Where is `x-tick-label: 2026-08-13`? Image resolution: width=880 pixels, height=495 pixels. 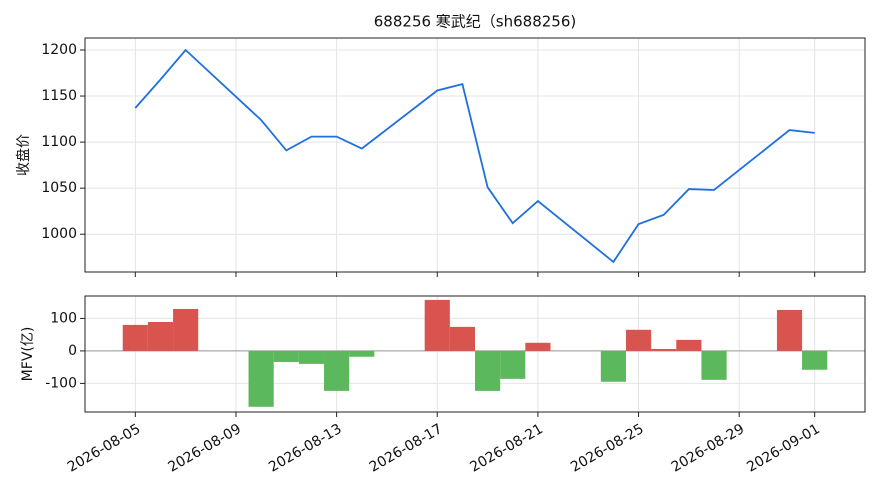 x-tick-label: 2026-08-13 is located at coordinates (305, 448).